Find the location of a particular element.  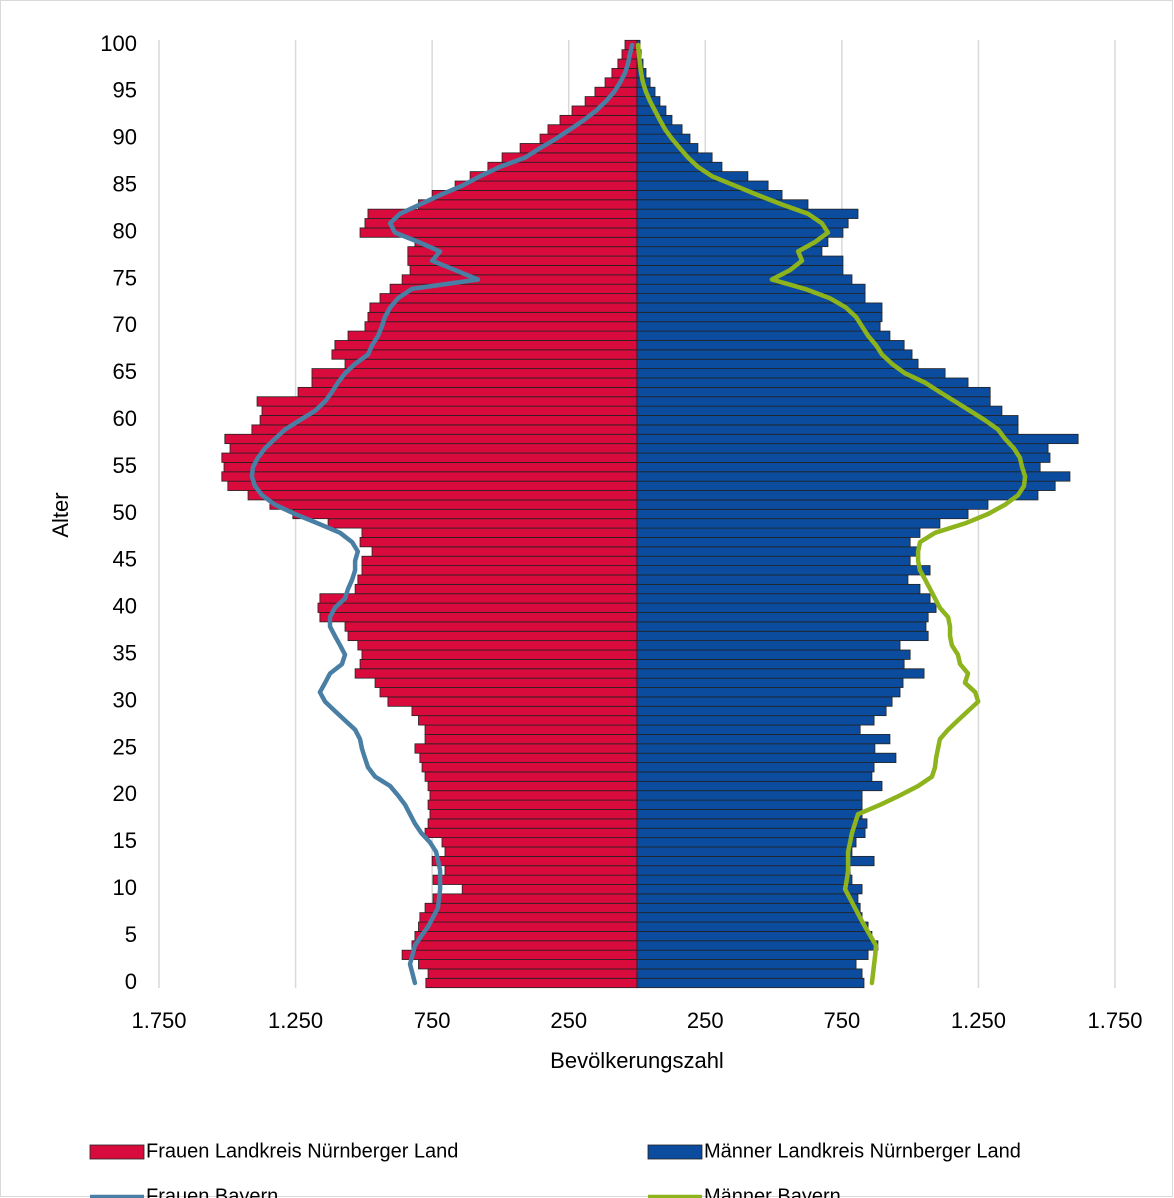

y-tick-label: 85 is located at coordinates (125, 184).